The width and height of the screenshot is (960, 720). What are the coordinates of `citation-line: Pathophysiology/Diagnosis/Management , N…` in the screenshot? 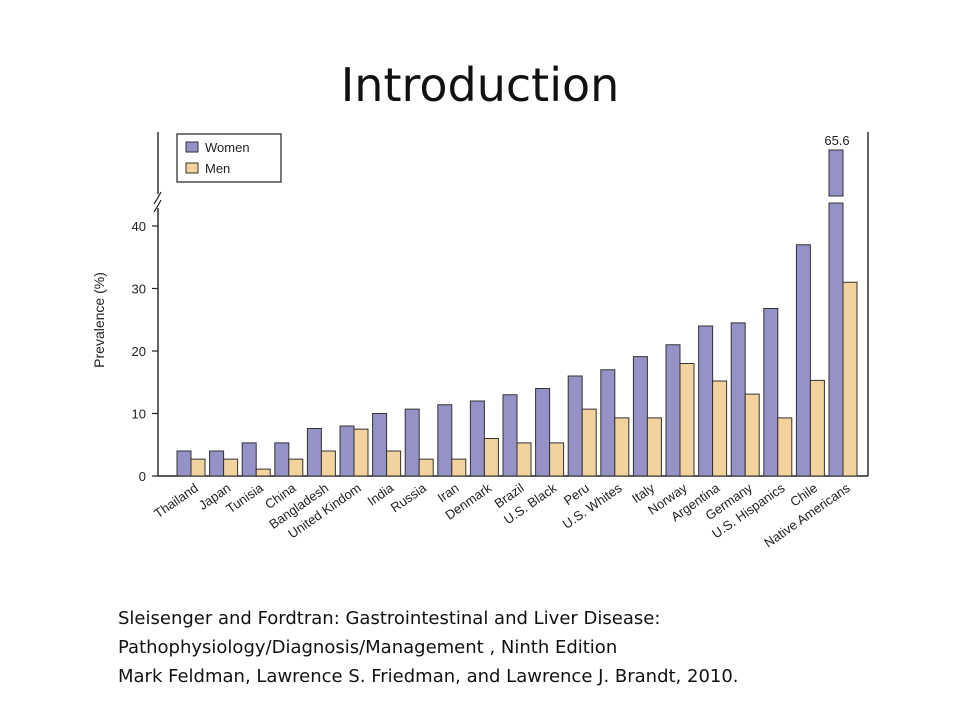 It's located at (368, 647).